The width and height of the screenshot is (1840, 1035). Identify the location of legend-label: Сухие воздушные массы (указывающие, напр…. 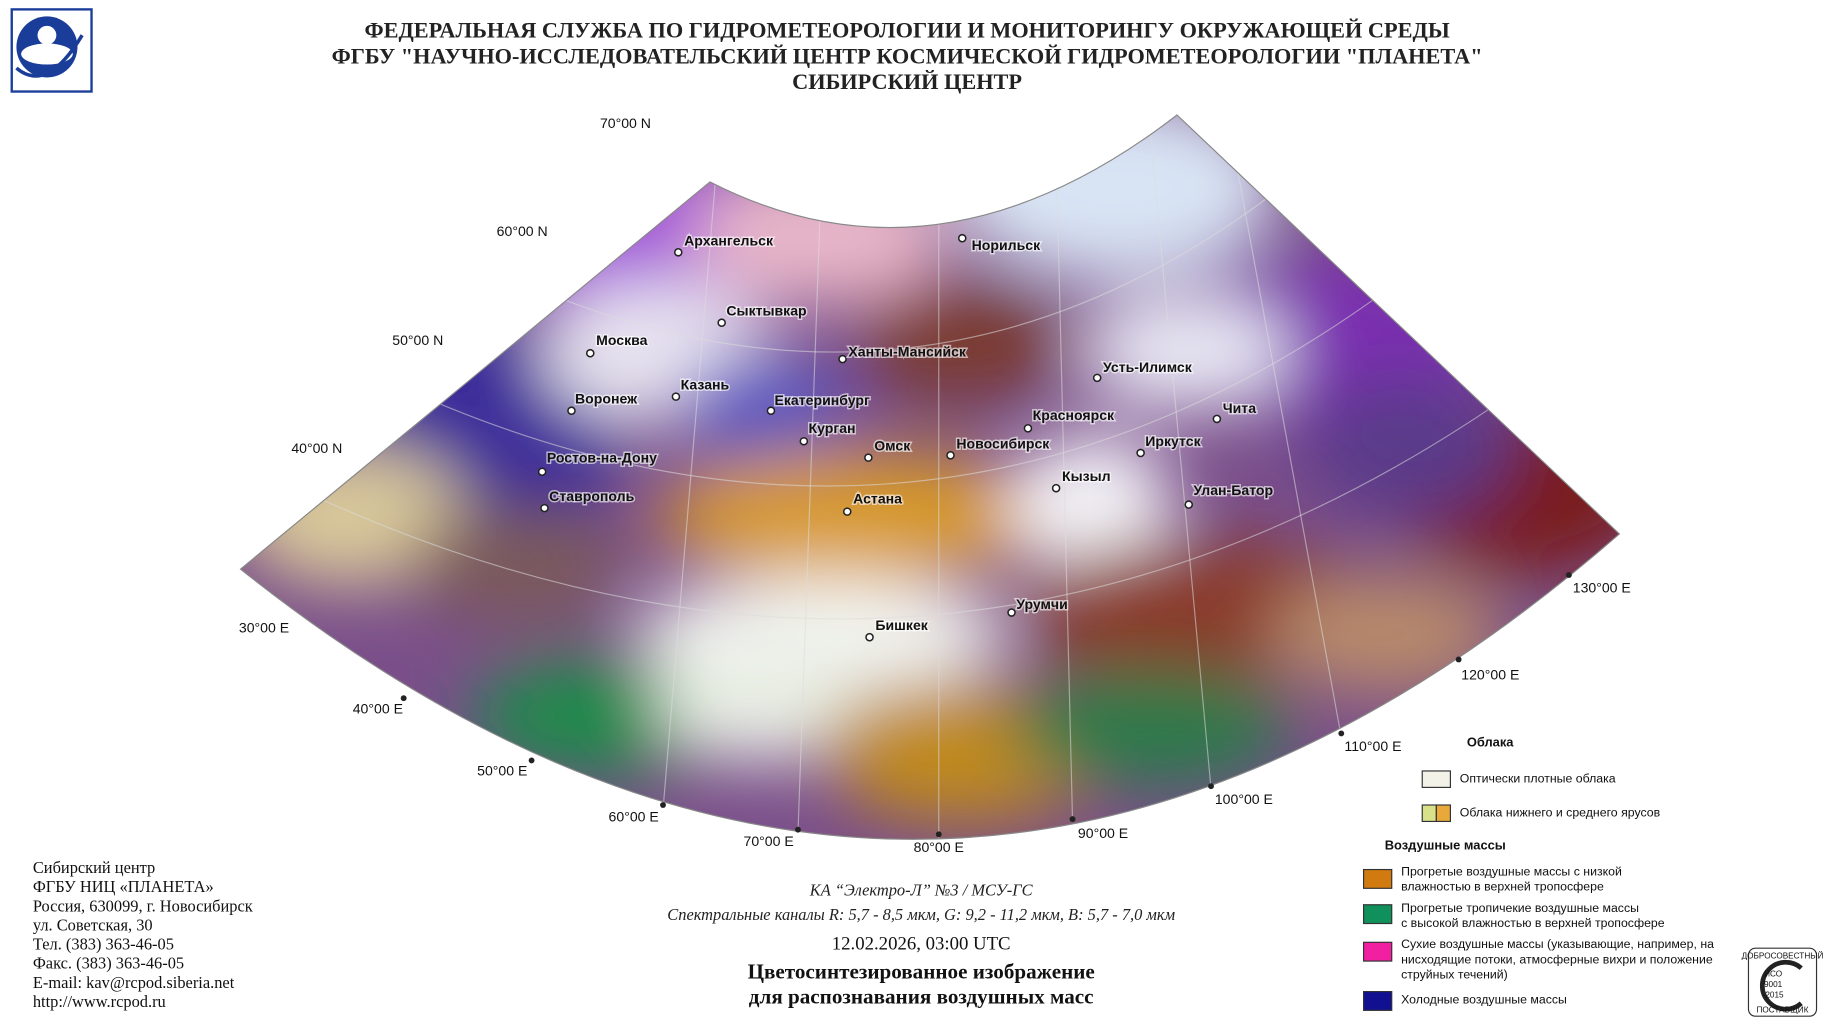
(1557, 944).